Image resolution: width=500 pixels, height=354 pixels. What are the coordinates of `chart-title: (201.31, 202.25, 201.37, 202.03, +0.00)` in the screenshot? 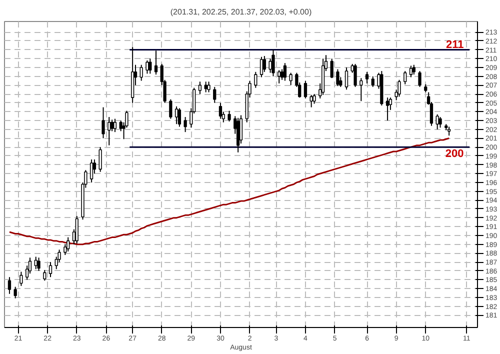 It's located at (241, 12).